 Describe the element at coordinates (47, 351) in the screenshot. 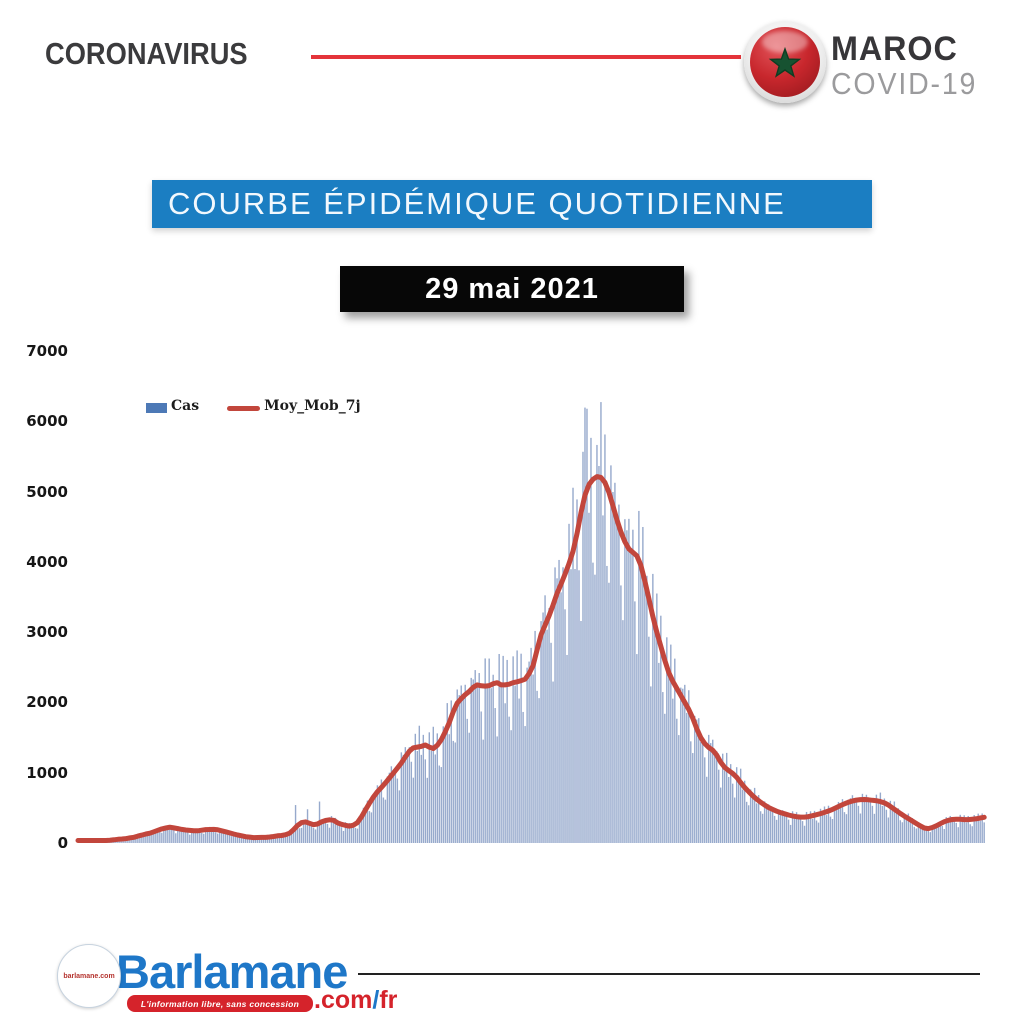

I see `y-tick-7000: 7000` at that location.